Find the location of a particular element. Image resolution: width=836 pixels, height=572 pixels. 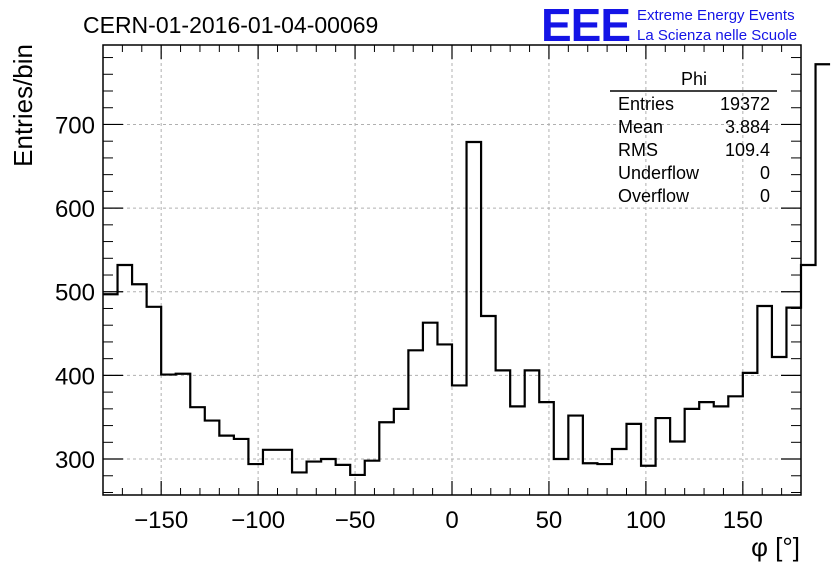

y-tick-label: 400 is located at coordinates (75, 376).